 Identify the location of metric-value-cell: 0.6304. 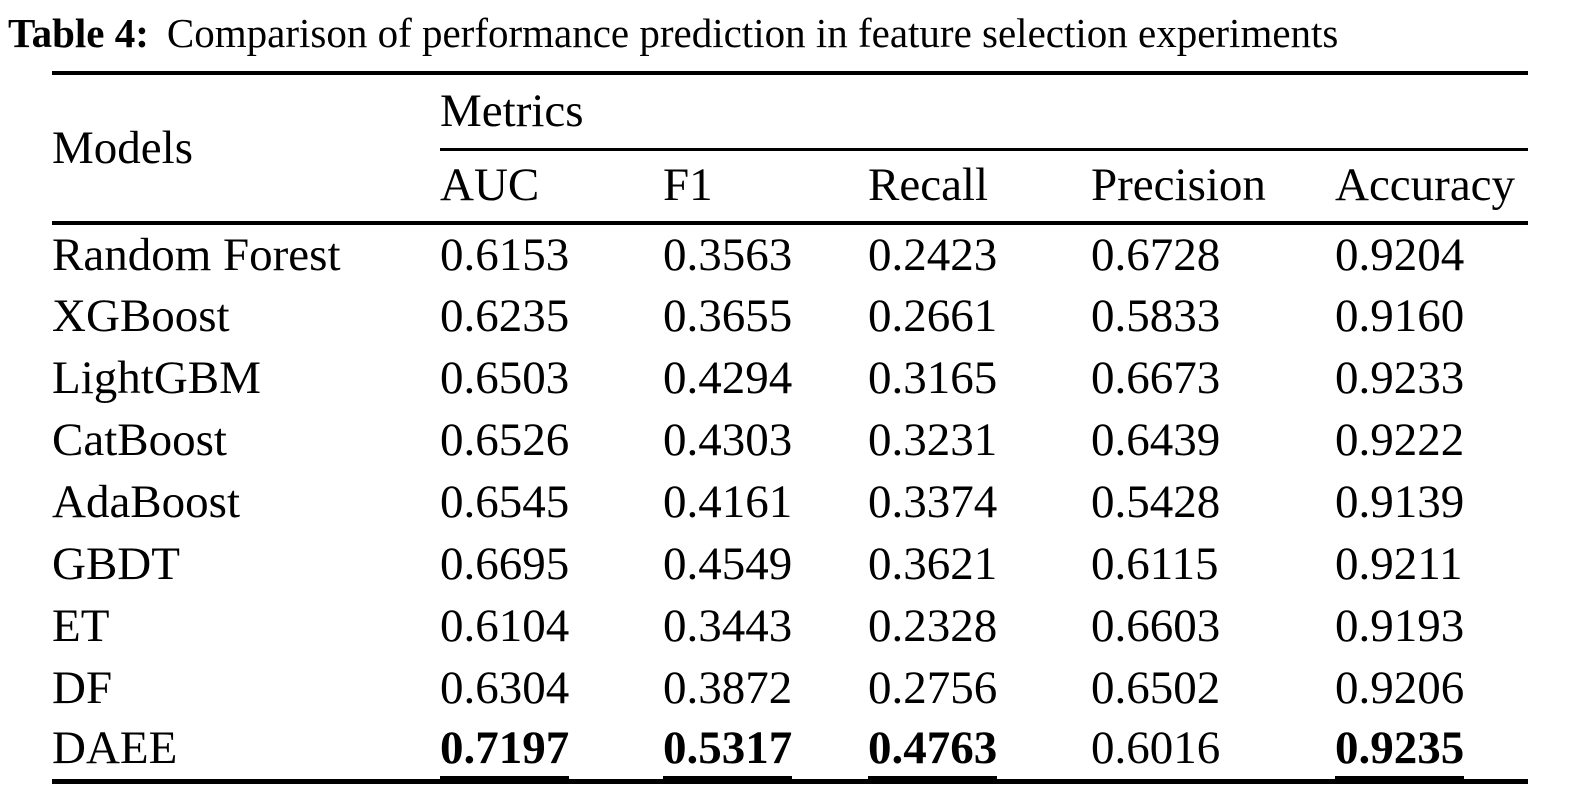
(505, 687).